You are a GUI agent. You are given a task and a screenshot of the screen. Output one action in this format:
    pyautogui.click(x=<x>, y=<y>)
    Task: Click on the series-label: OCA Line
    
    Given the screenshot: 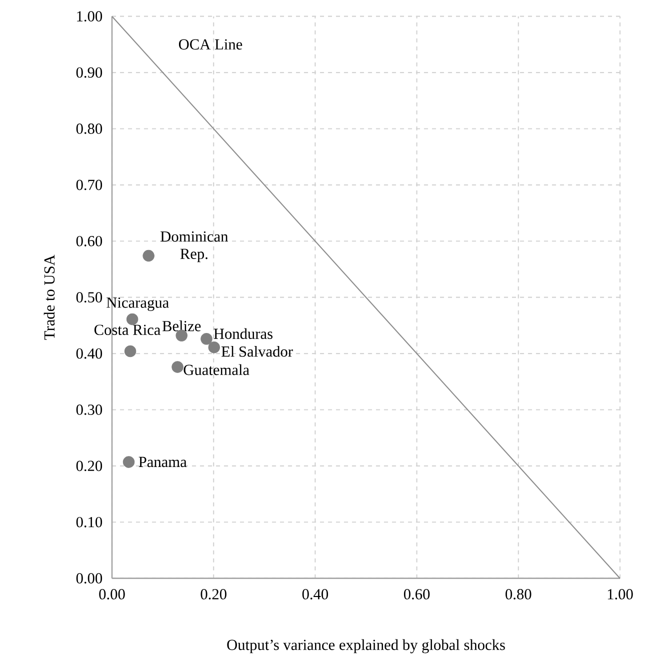 What is the action you would take?
    pyautogui.click(x=210, y=44)
    